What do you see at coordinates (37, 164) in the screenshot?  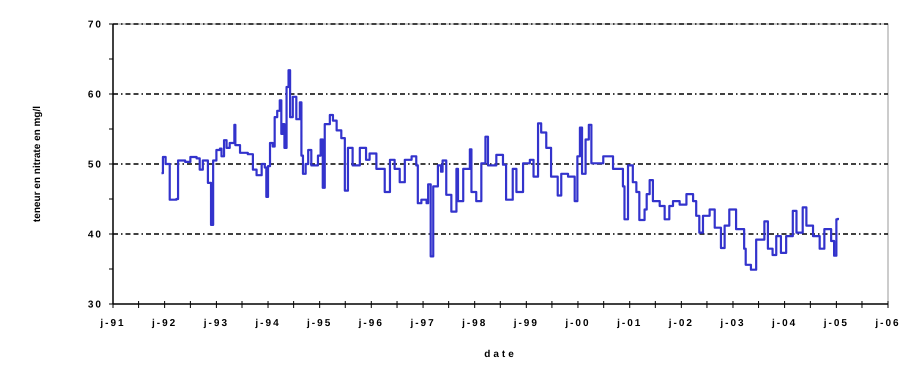 I see `y-axis-title: teneur en nitrate en mg/l` at bounding box center [37, 164].